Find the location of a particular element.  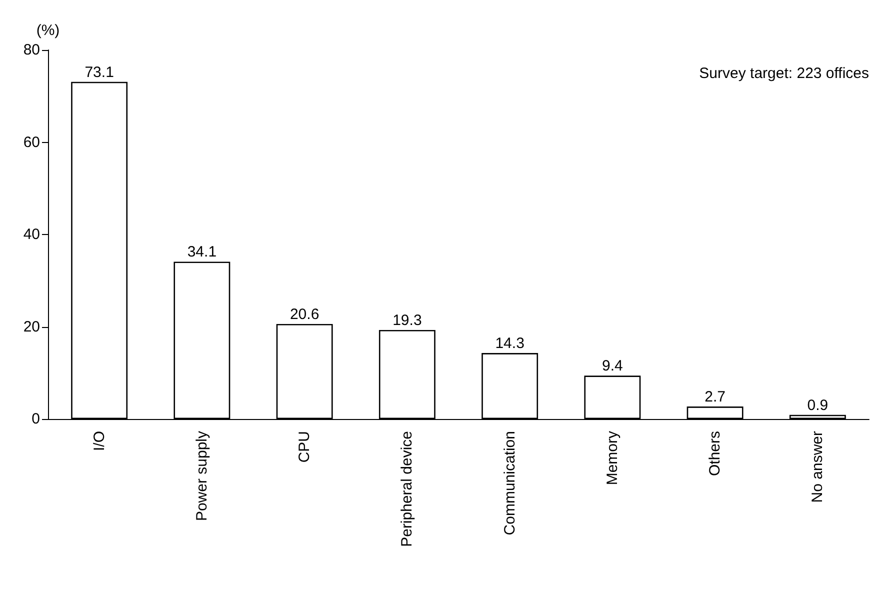

data-label: 0.9 is located at coordinates (817, 405).